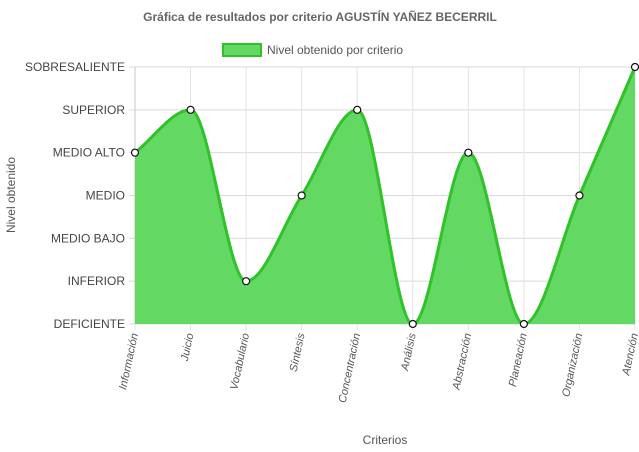 The height and width of the screenshot is (452, 639). Describe the element at coordinates (188, 347) in the screenshot. I see `x-tick-label: Juicio` at that location.